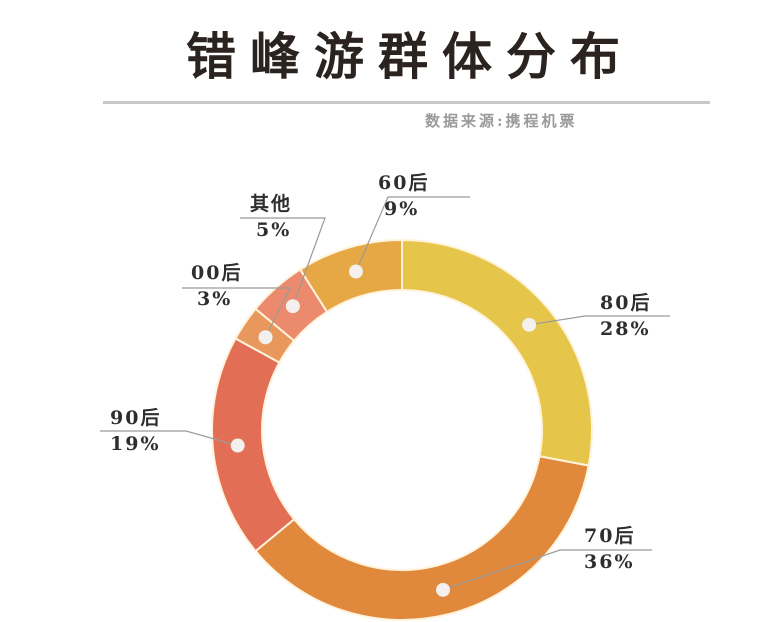 This screenshot has width=766, height=622. I want to click on segment-dot-80后, so click(529, 324).